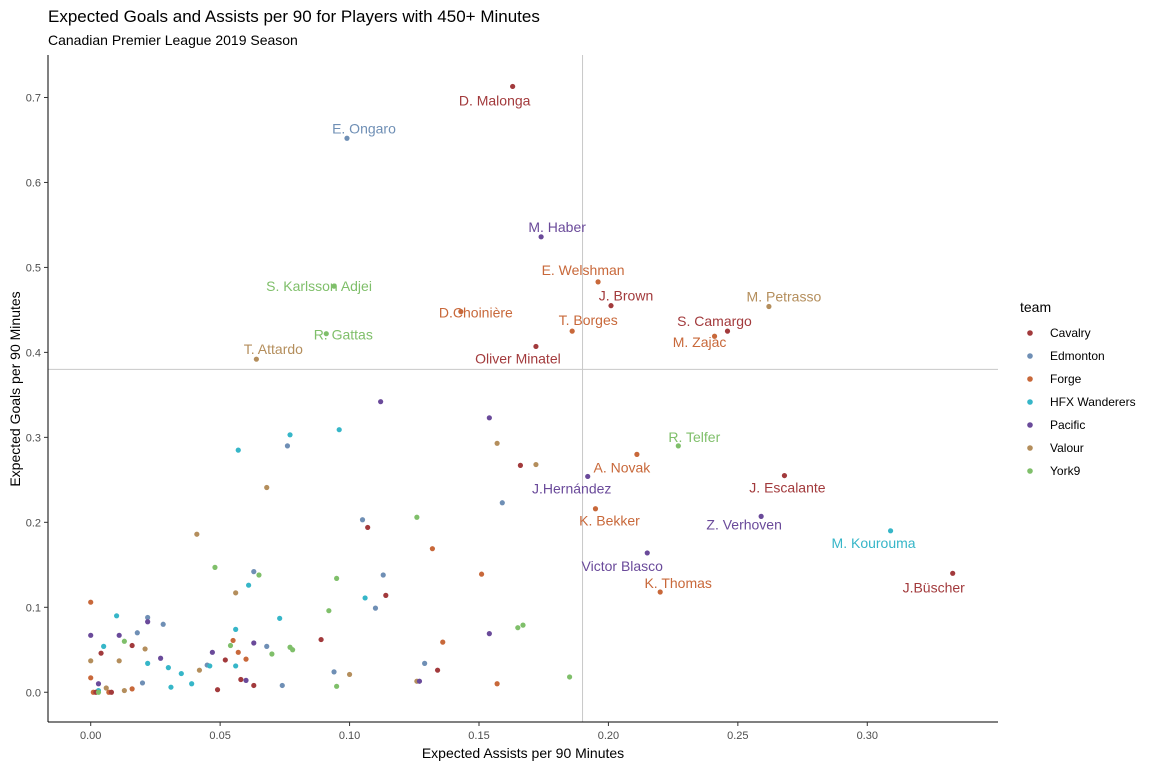  I want to click on y-tick-label: 0.6, so click(33, 183).